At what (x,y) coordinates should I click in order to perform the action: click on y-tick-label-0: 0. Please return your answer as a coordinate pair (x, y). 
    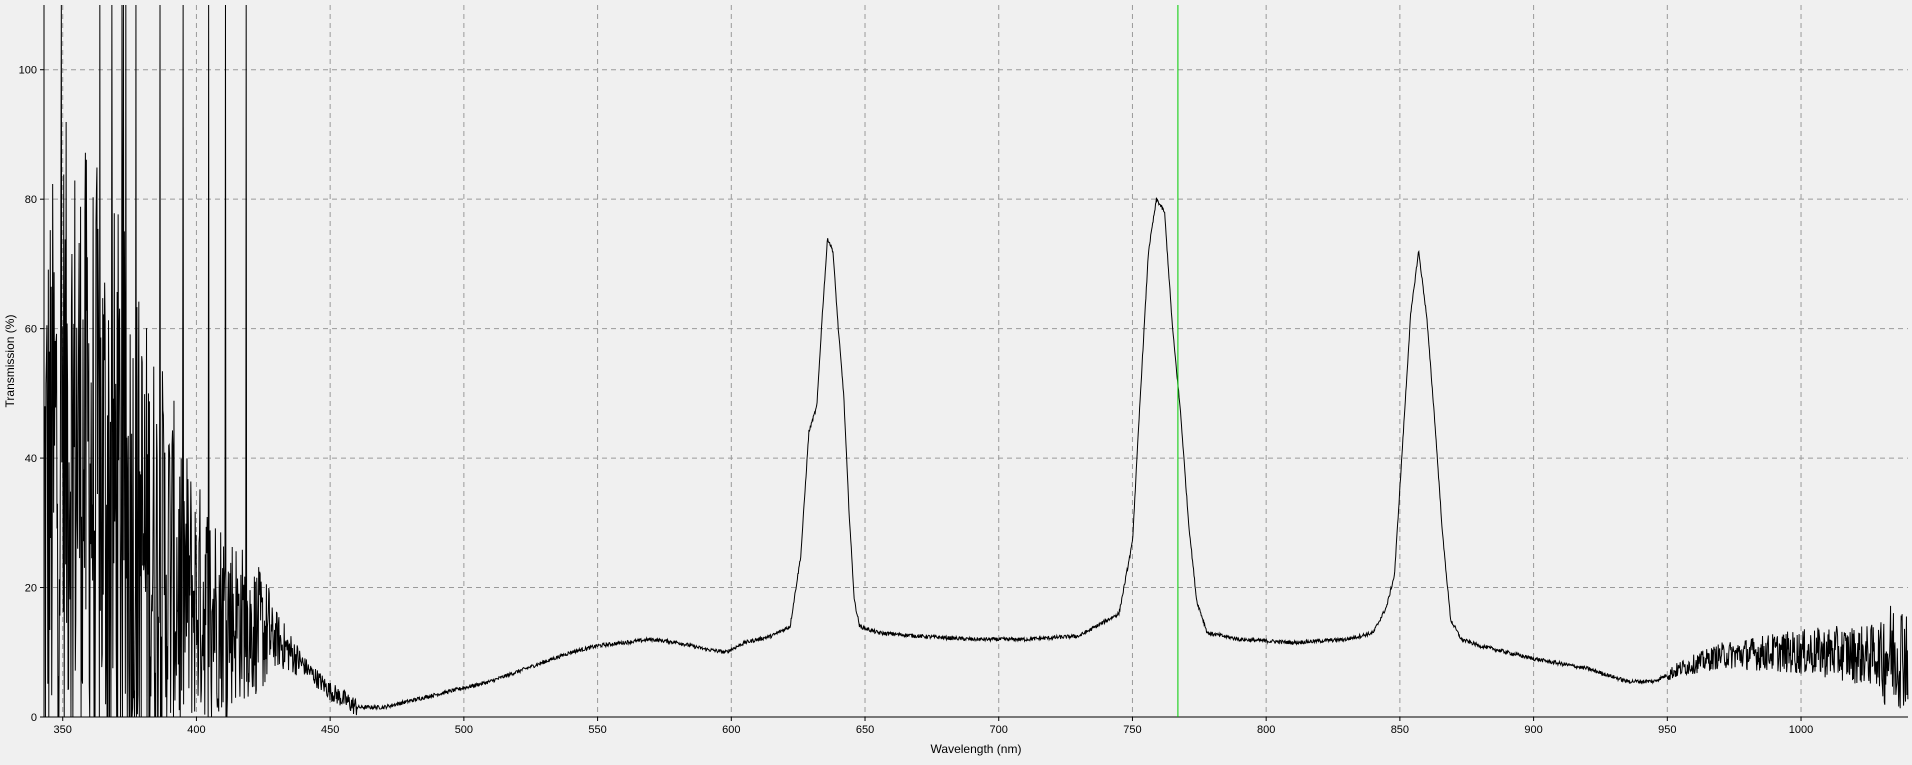
    Looking at the image, I should click on (34, 718).